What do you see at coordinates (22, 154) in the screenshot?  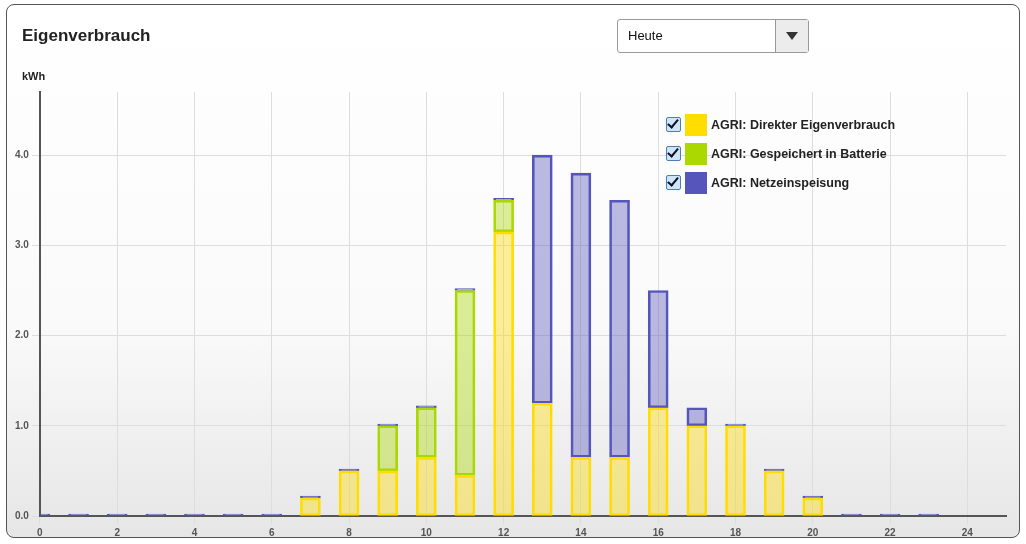 I see `y-tick-label: 4.0` at bounding box center [22, 154].